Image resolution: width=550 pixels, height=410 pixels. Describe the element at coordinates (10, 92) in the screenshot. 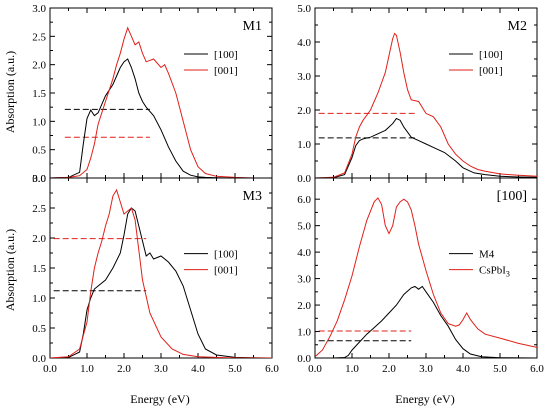

I see `y-axis-label-top: Absorption (a.u.)` at that location.